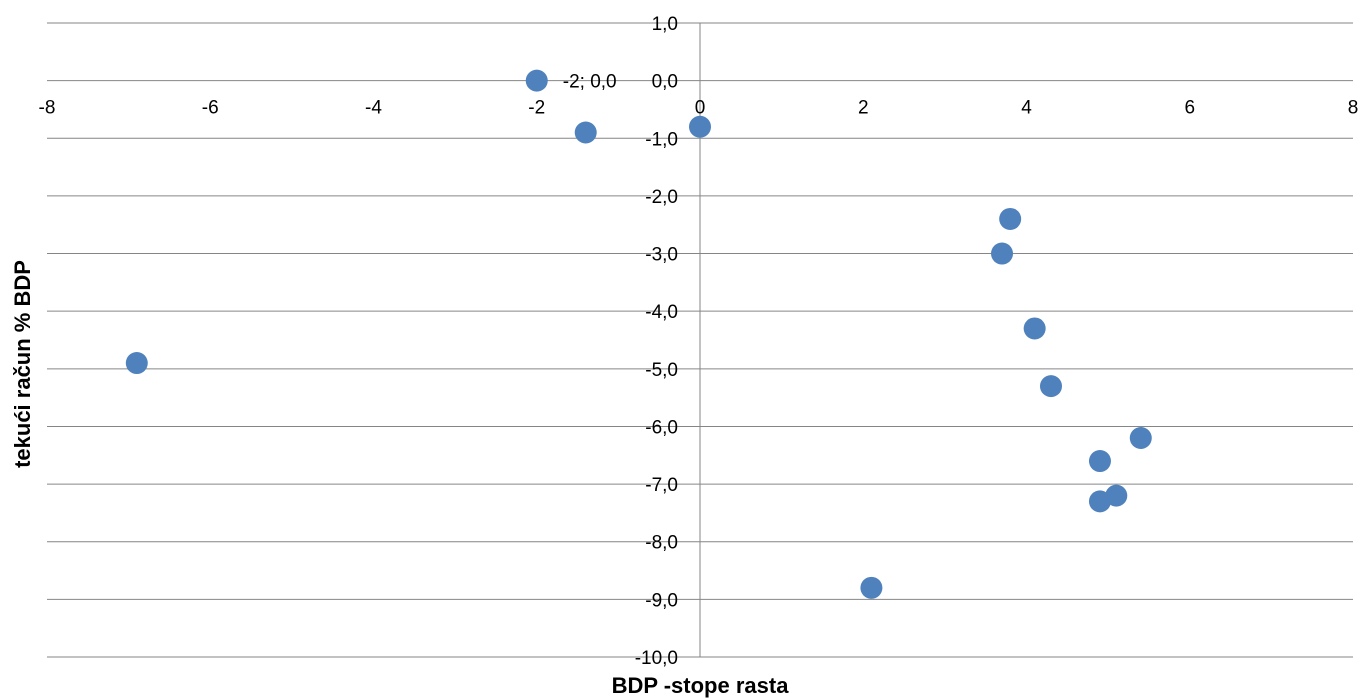 The image size is (1370, 699). What do you see at coordinates (47, 108) in the screenshot?
I see `x-tick-label: -8` at bounding box center [47, 108].